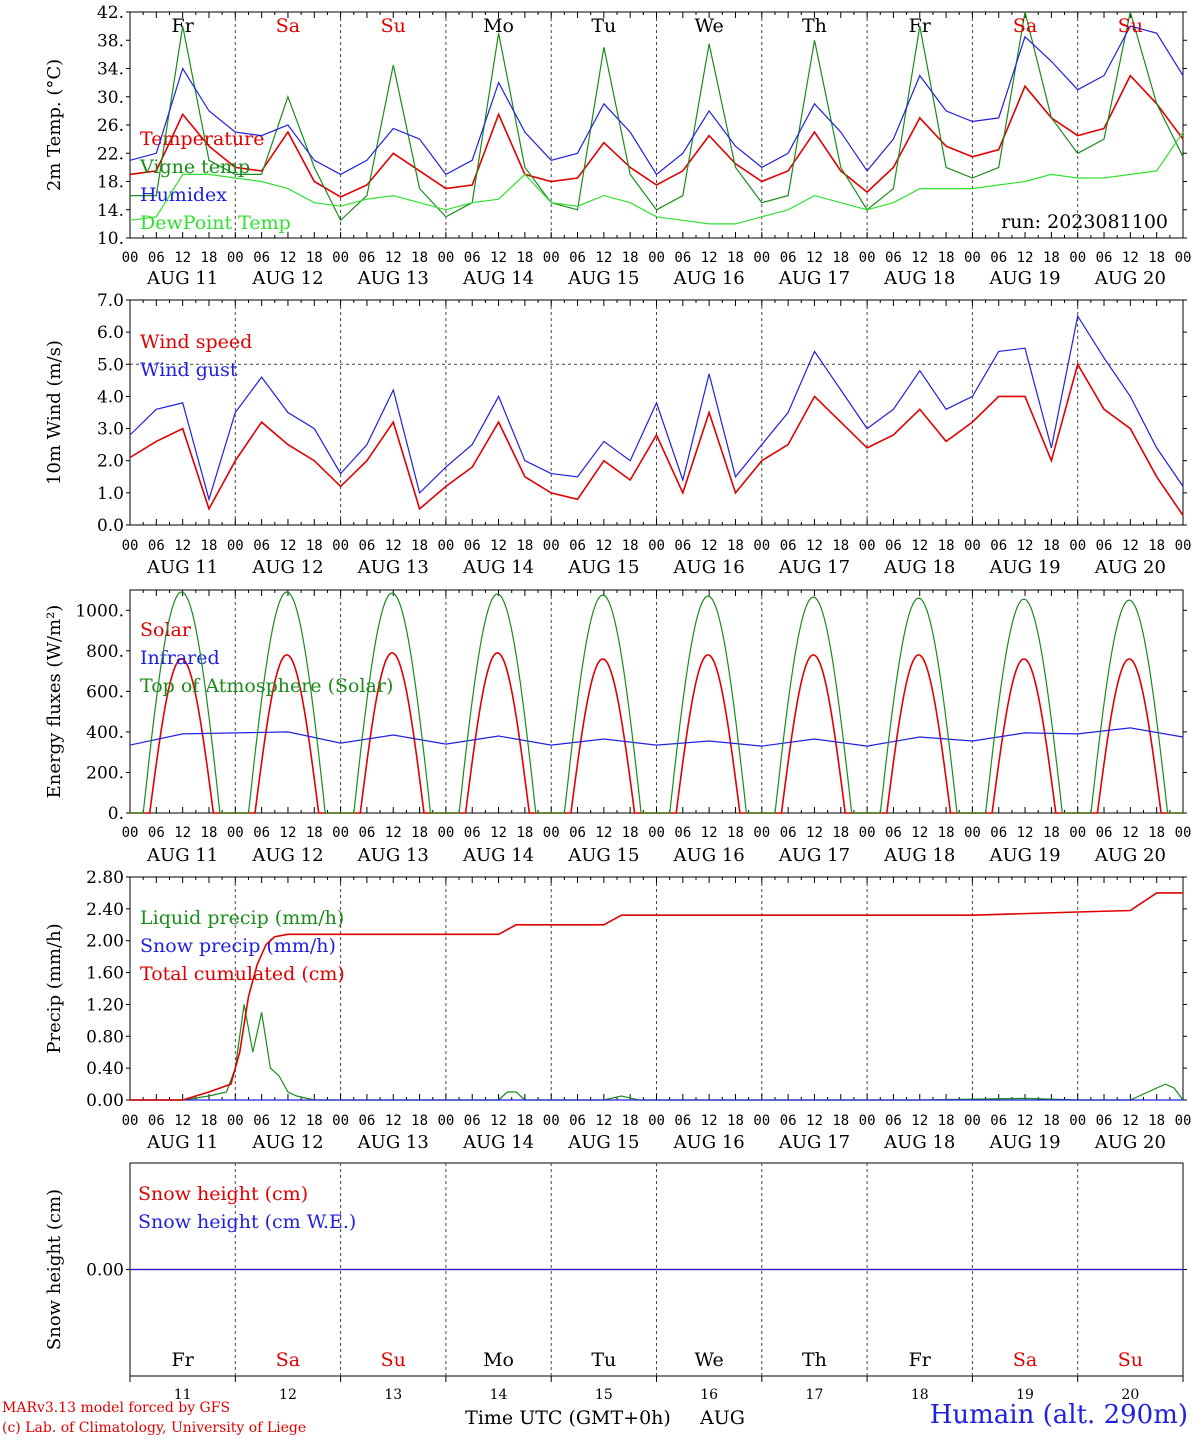 The height and width of the screenshot is (1440, 1194). I want to click on day-number-label: 19, so click(1025, 1395).